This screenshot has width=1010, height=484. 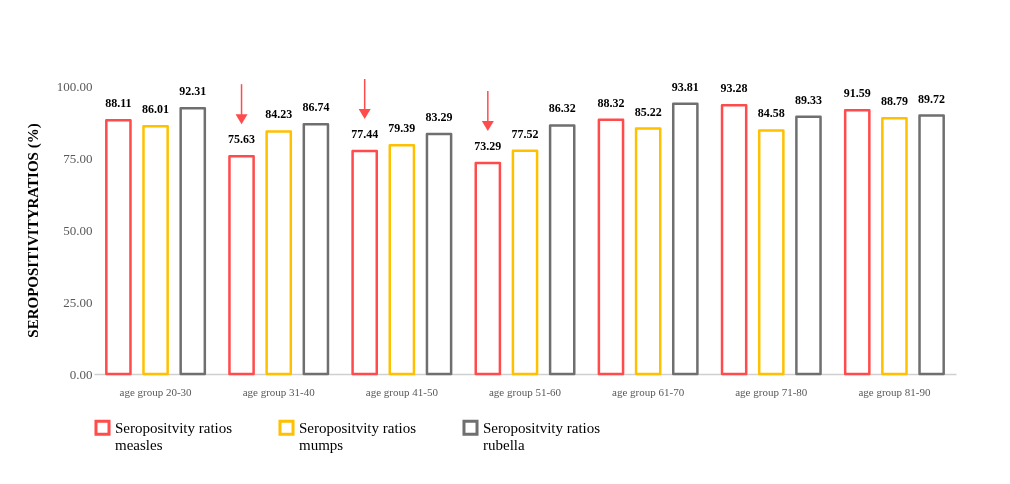 I want to click on data-label: 88.79, so click(x=894, y=101).